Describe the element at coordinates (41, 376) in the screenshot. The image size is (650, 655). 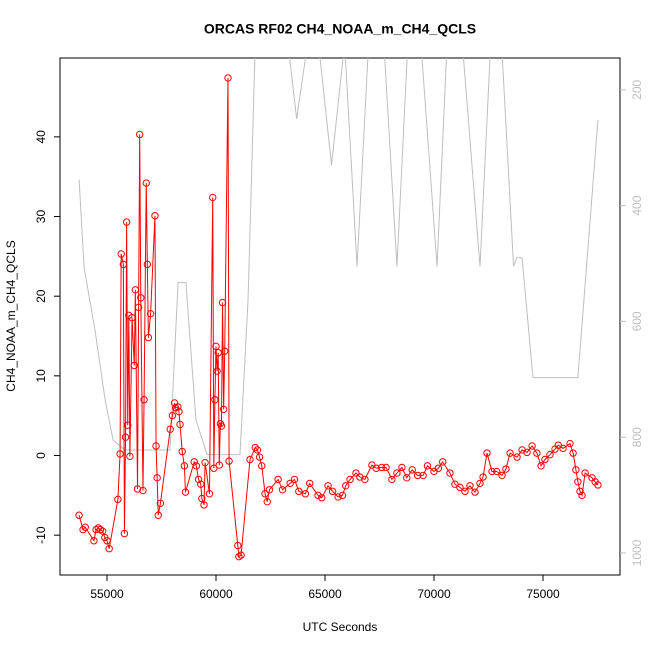
I see `y-tick-label: 10` at that location.